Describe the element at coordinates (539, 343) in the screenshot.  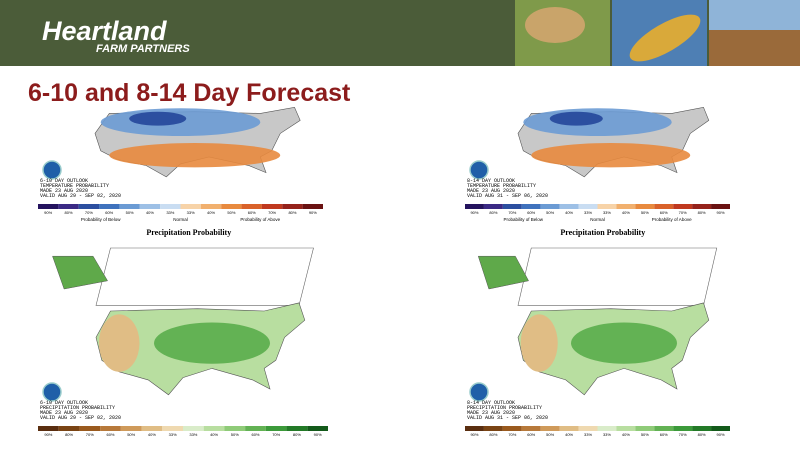
I see `dry-area` at that location.